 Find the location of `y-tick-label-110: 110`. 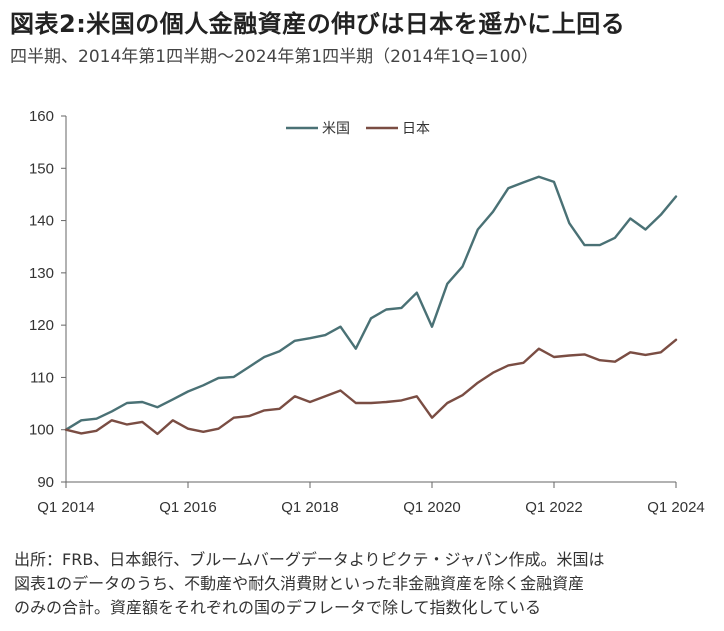

y-tick-label-110: 110 is located at coordinates (42, 377).